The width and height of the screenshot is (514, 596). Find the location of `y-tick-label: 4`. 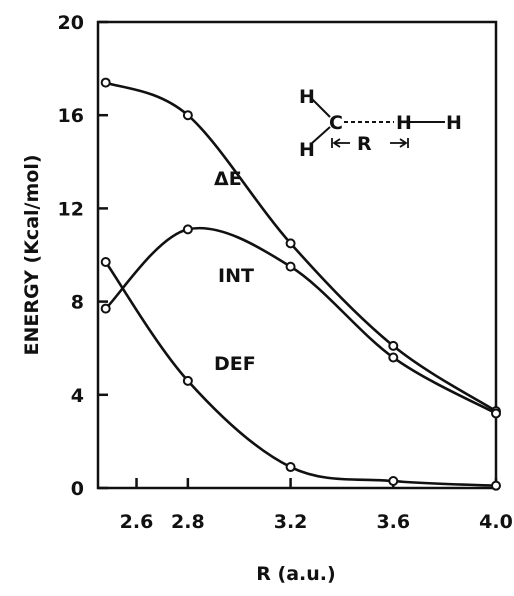

y-tick-label: 4 is located at coordinates (77, 396).